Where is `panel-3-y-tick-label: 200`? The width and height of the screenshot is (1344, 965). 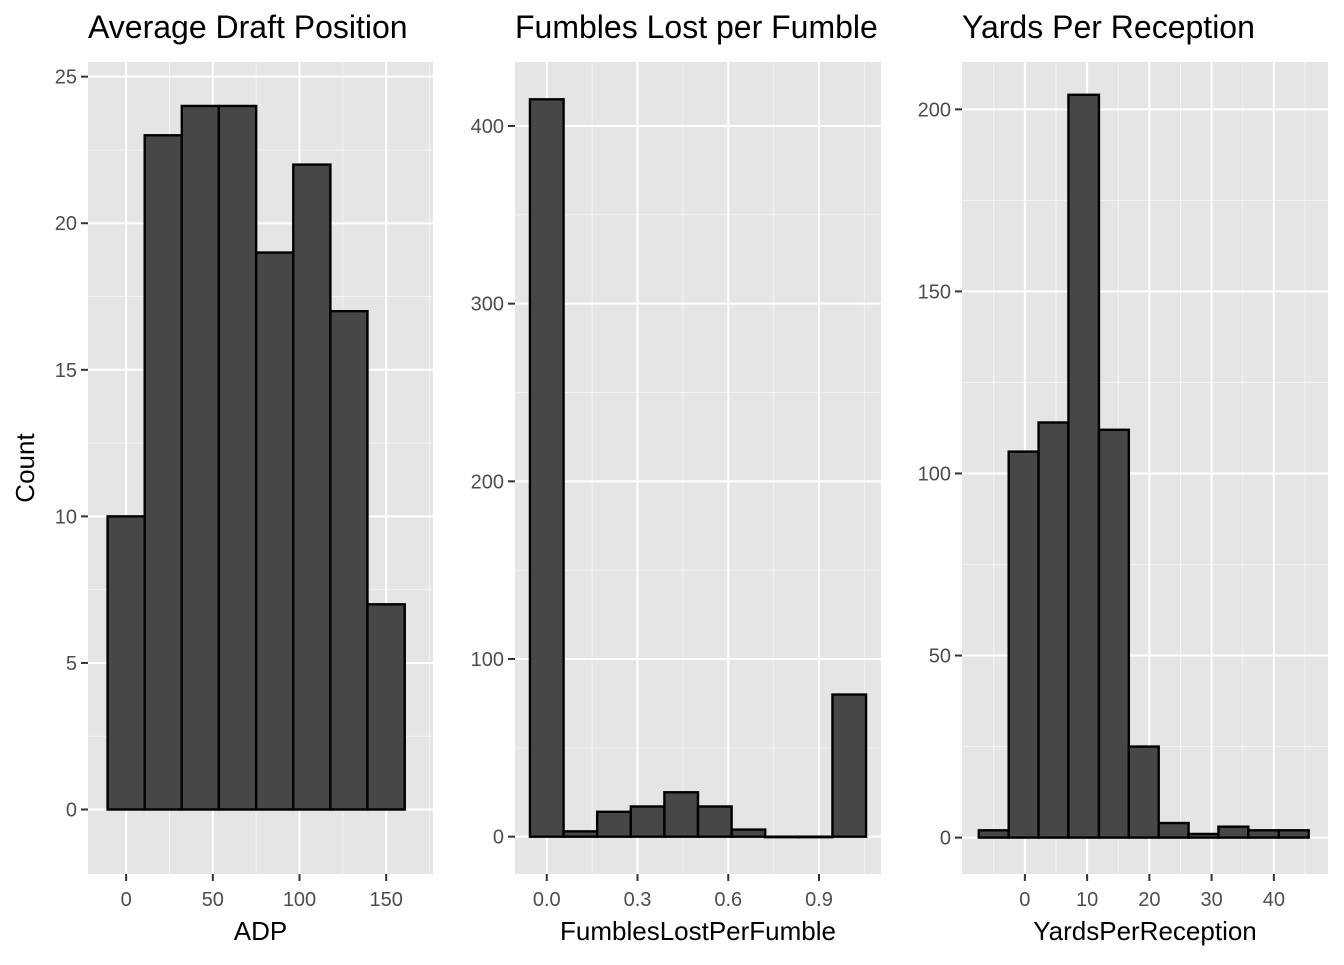 panel-3-y-tick-label: 200 is located at coordinates (934, 110).